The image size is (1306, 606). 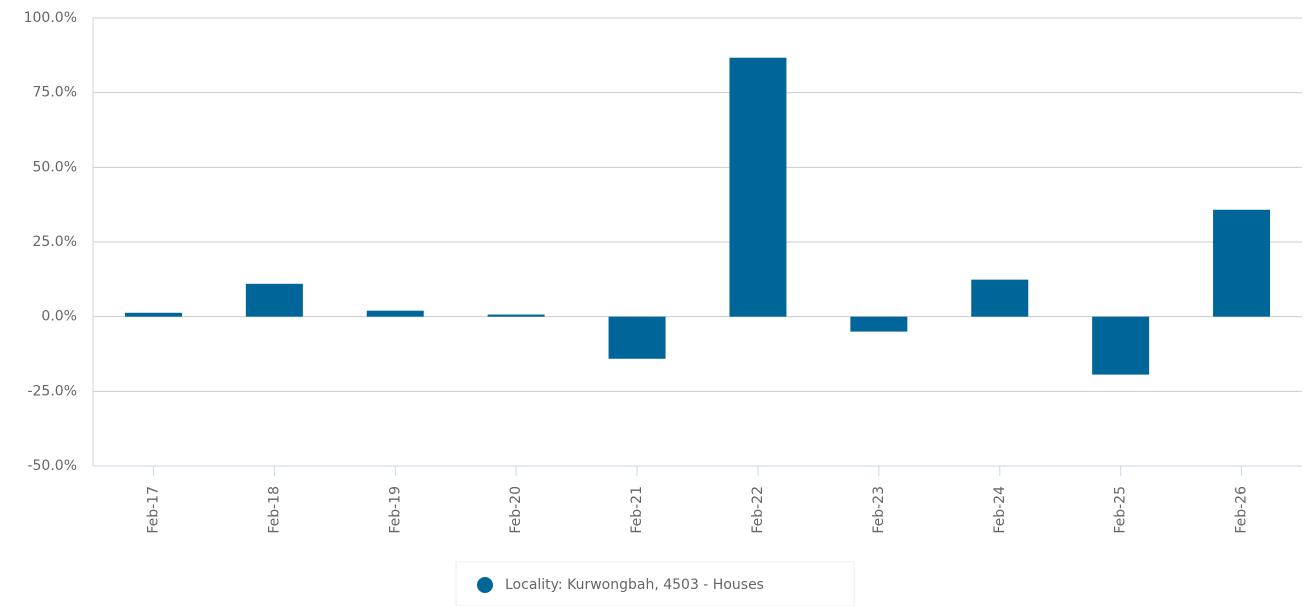 I want to click on x-tick-label: Feb-22, so click(x=758, y=510).